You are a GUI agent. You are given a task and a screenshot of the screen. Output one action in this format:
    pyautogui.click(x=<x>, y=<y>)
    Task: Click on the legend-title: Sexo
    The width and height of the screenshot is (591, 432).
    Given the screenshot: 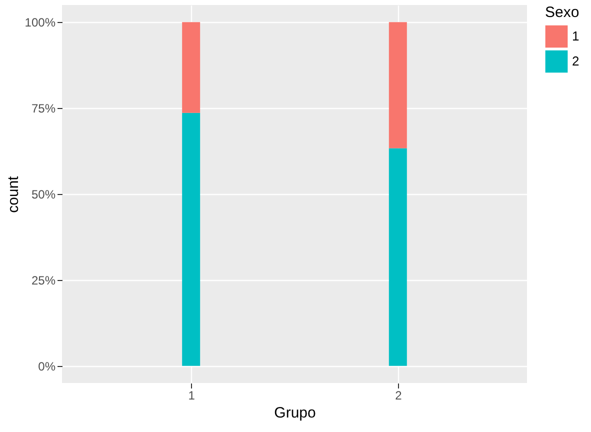 What is the action you would take?
    pyautogui.click(x=562, y=12)
    